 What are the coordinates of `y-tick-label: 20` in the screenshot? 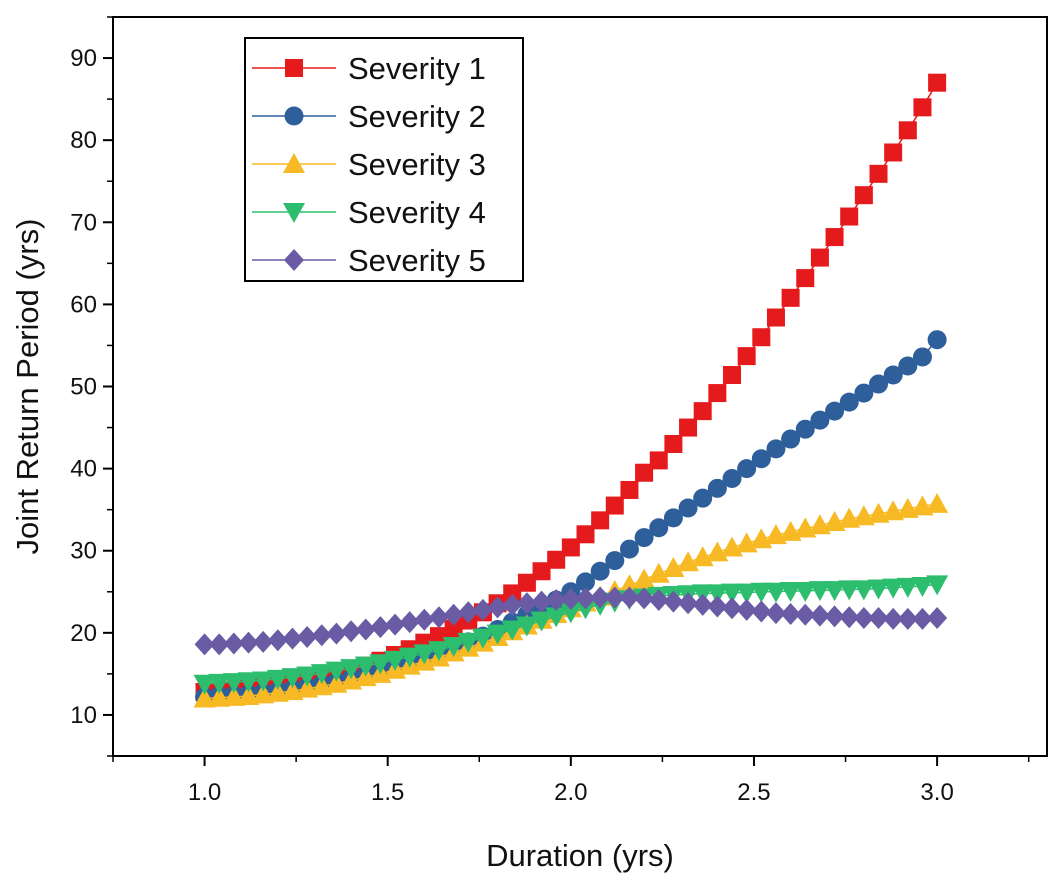 It's located at (83, 633).